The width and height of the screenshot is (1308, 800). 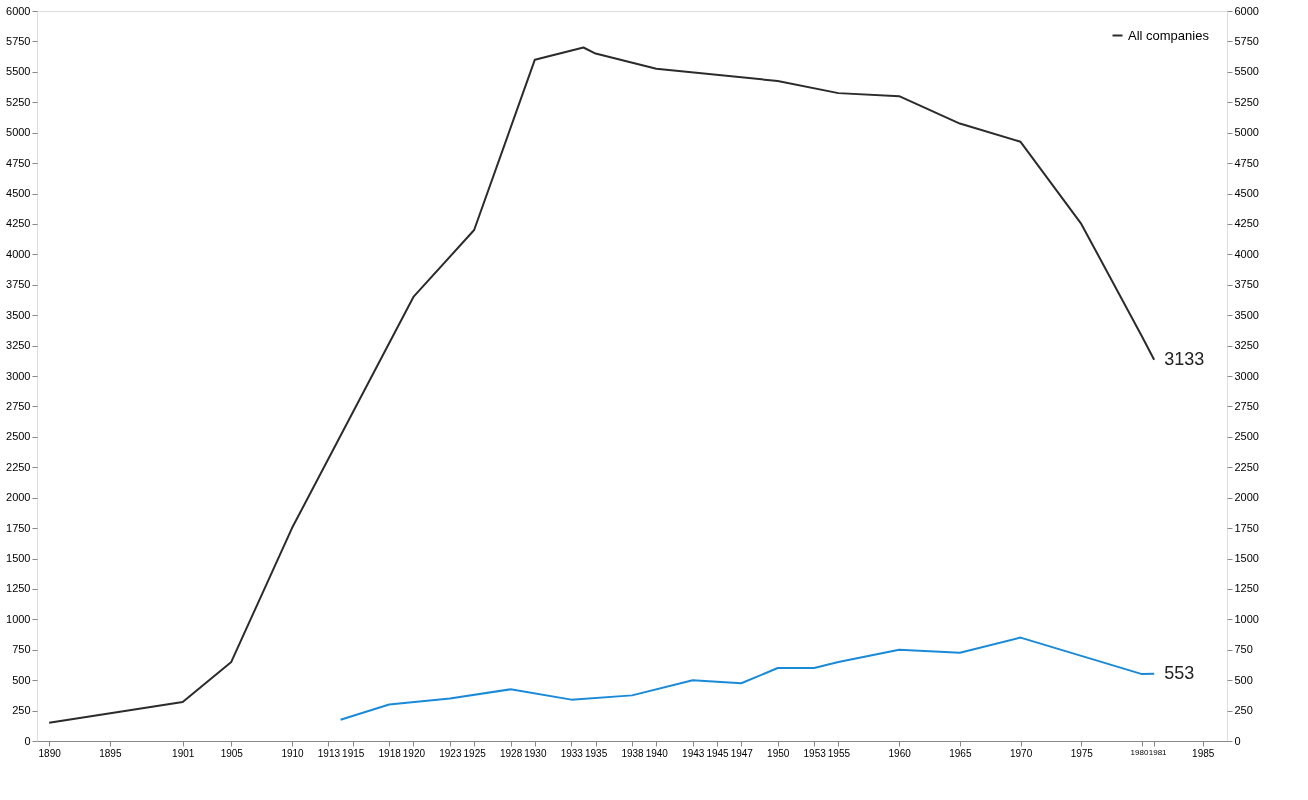 What do you see at coordinates (18, 10) in the screenshot?
I see `y-tick-label: 6000` at bounding box center [18, 10].